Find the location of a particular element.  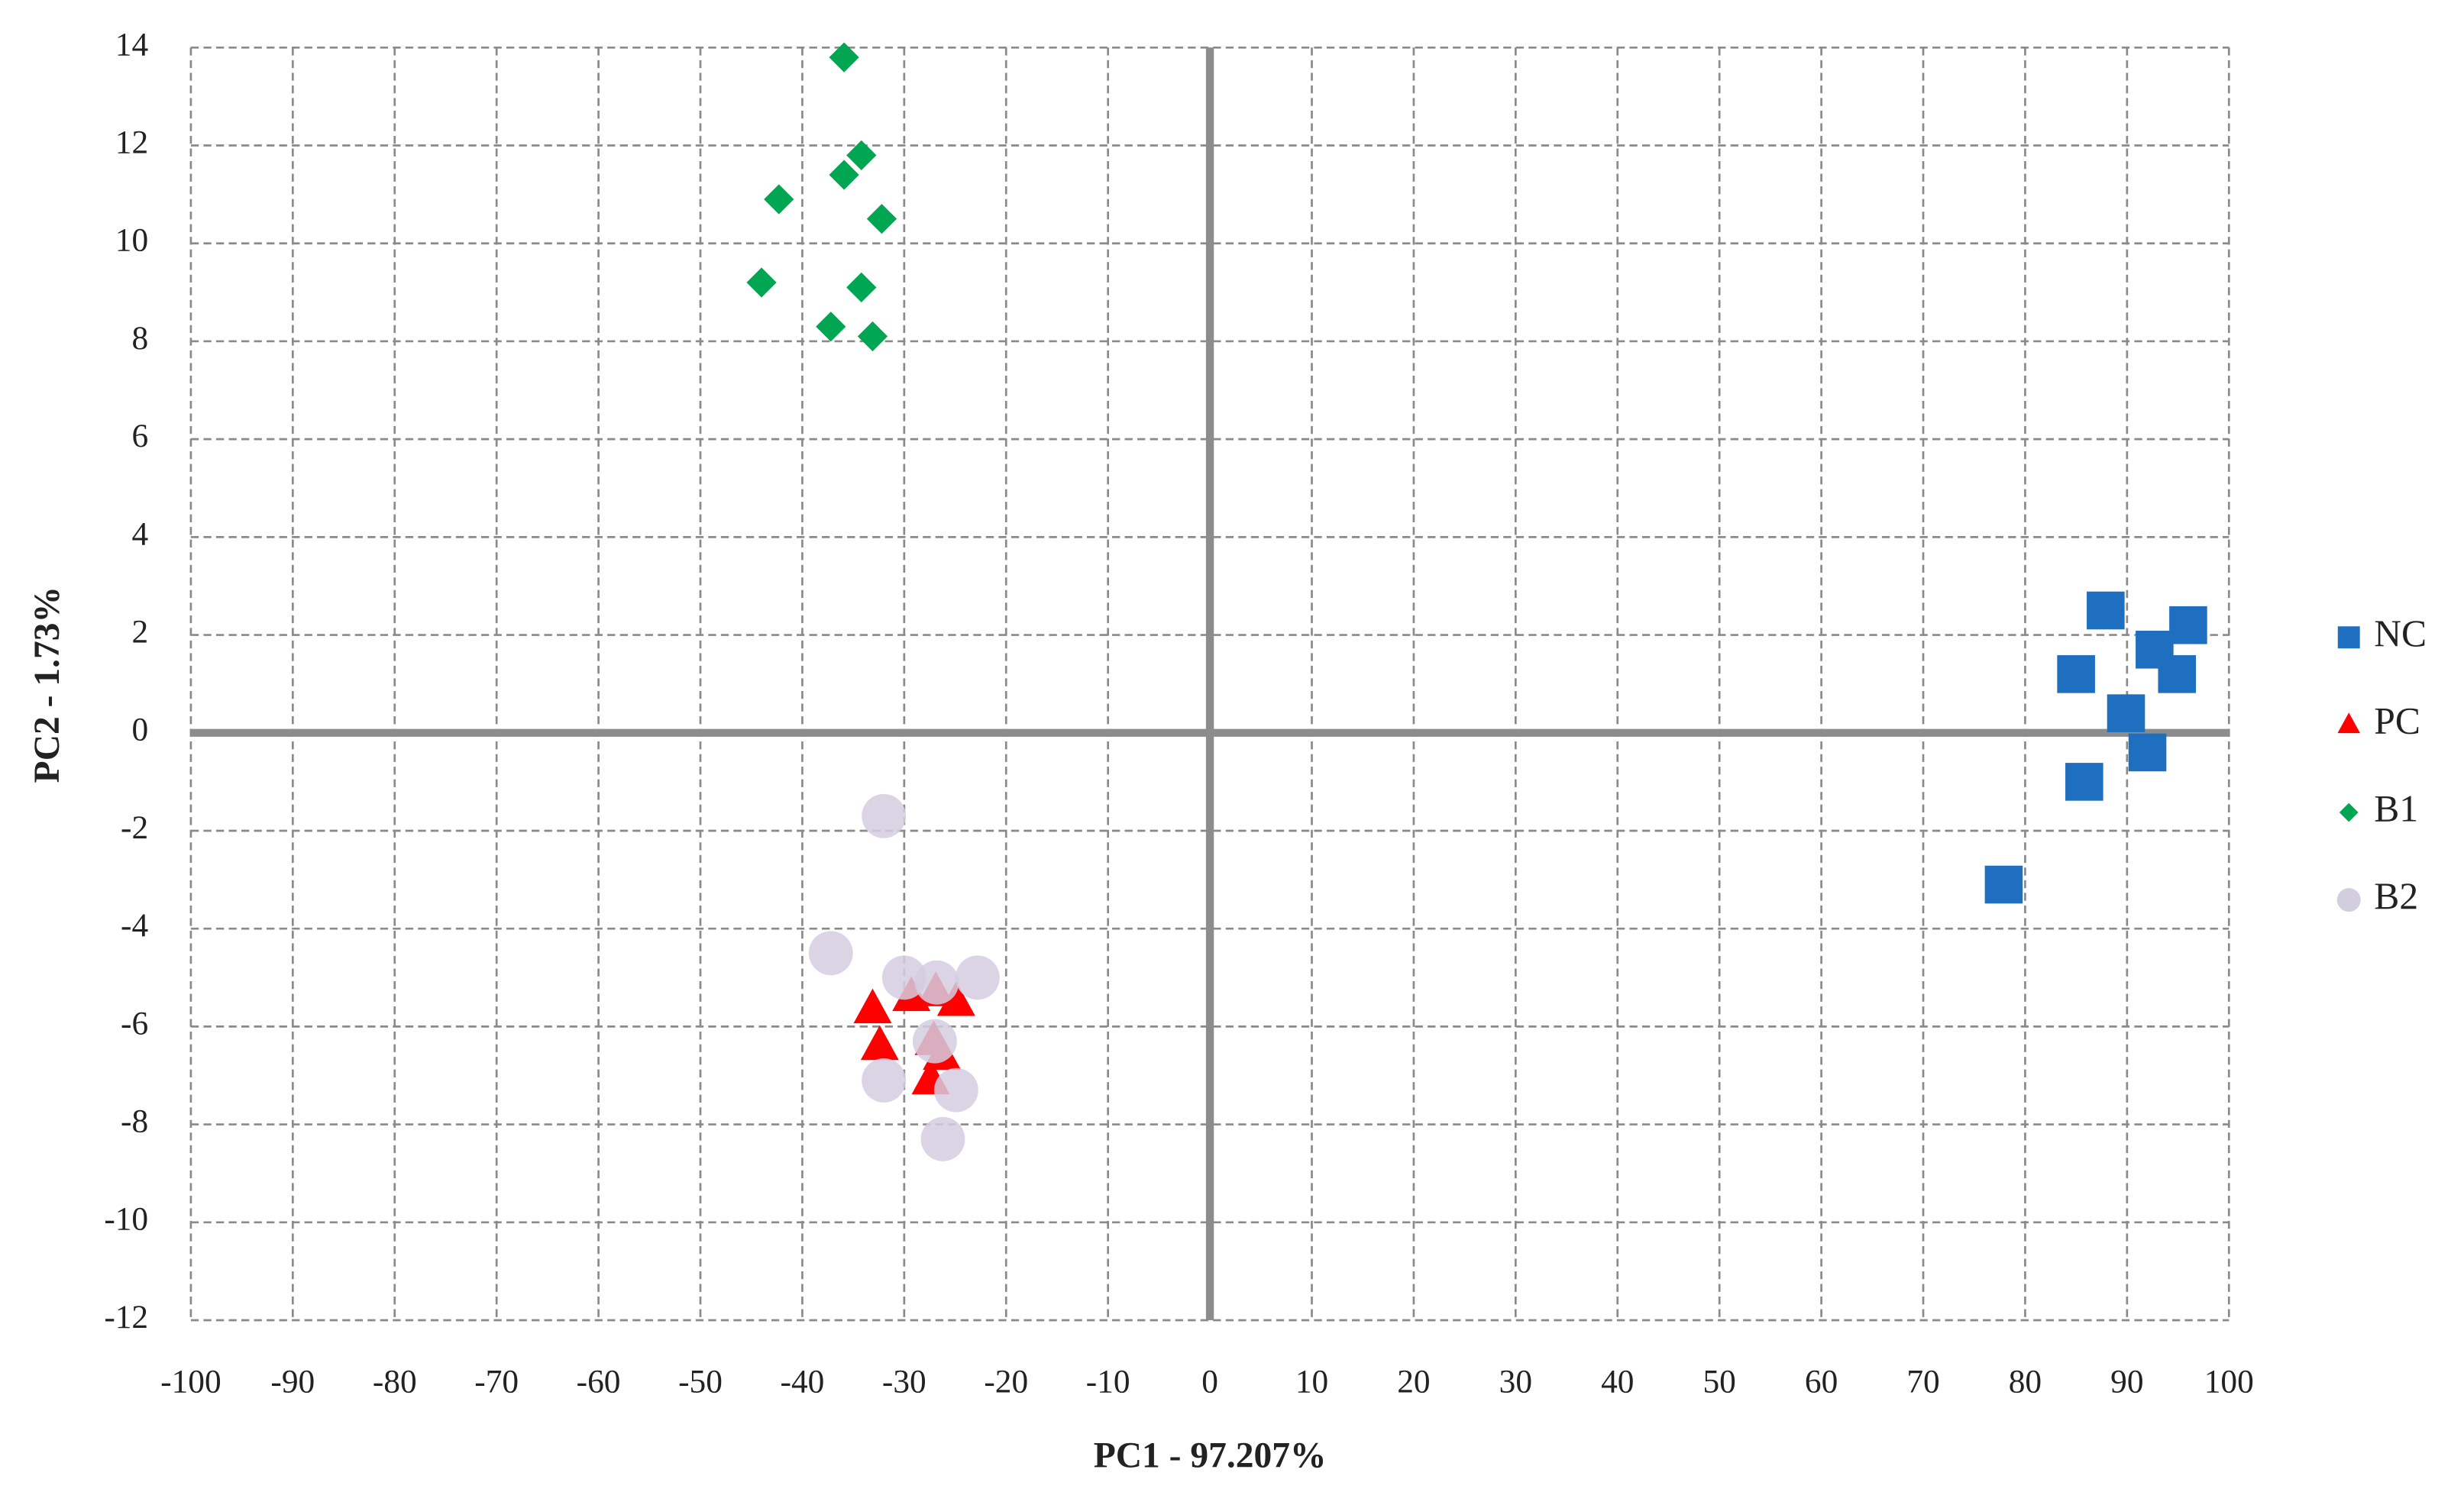

x-tick-label: -70 is located at coordinates (496, 1382).